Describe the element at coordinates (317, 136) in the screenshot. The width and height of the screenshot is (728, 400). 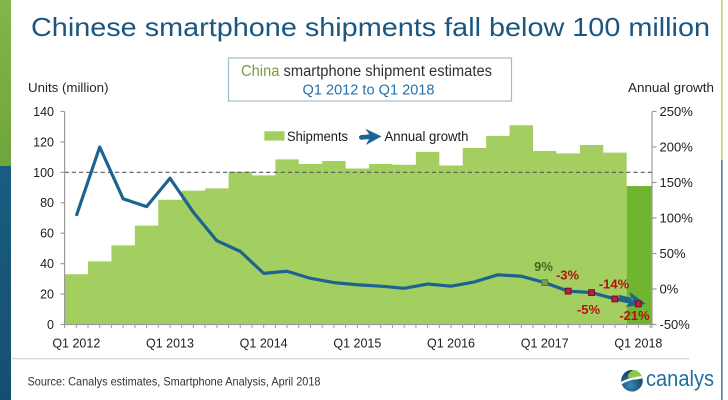
I see `svg-text: Shipments` at that location.